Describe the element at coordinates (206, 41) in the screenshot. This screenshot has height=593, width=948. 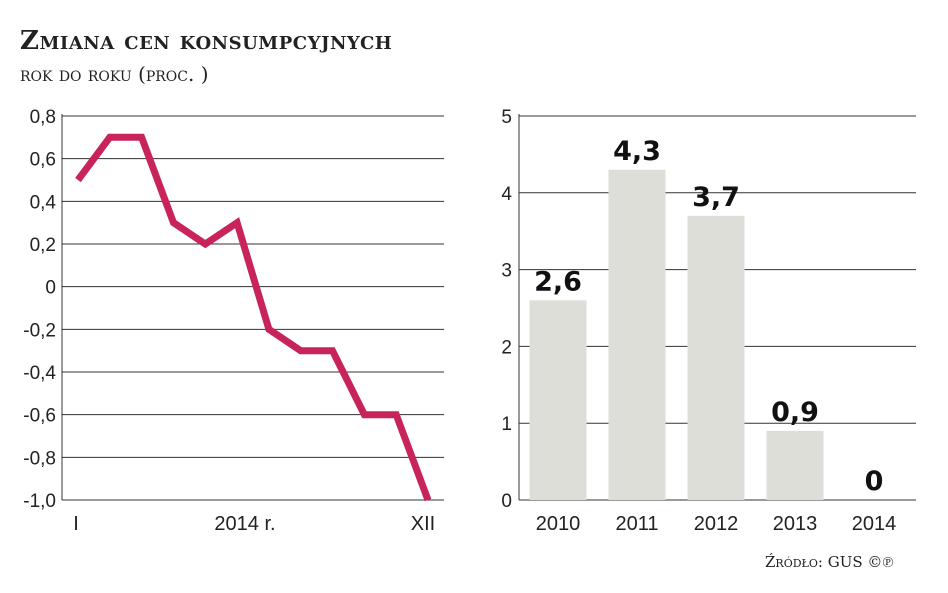
I see `chart-title: Zmiana cen konsumpcyjnych` at that location.